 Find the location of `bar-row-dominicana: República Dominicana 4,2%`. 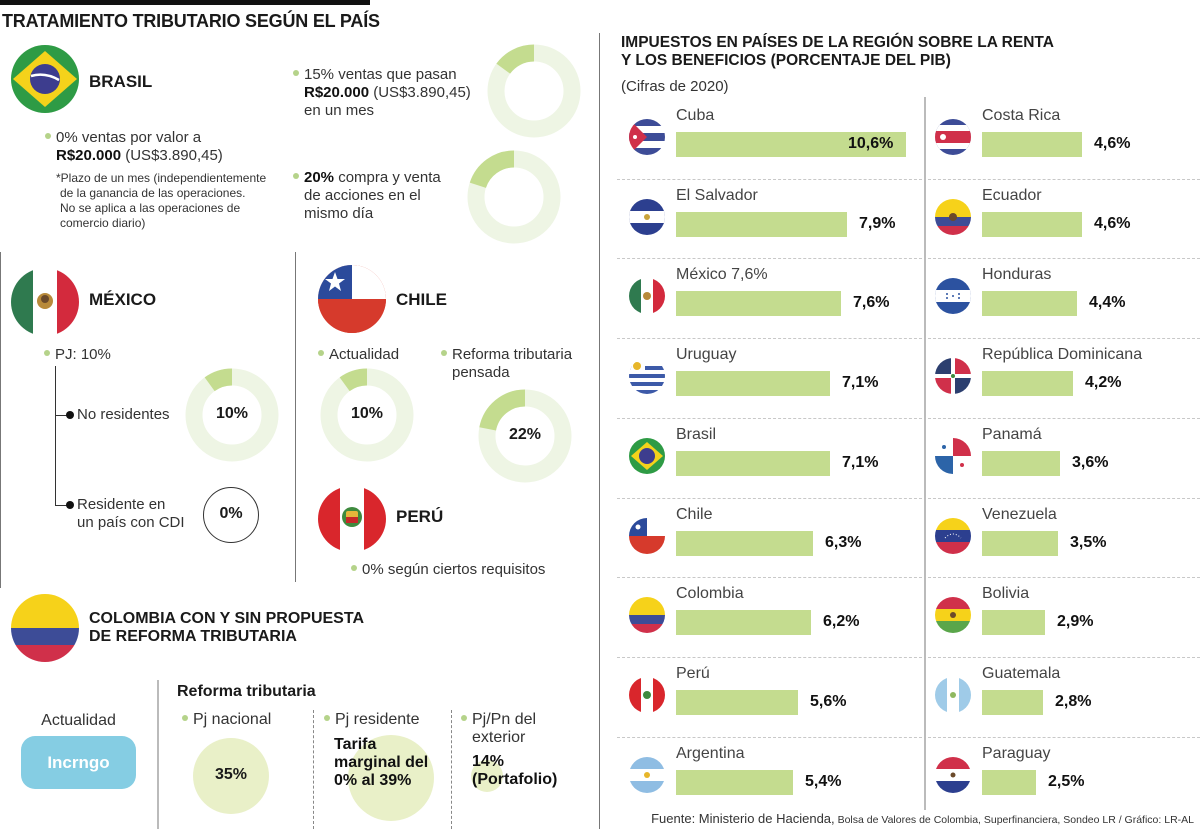

bar-row-dominicana: República Dominicana 4,2% is located at coordinates (1064, 381).